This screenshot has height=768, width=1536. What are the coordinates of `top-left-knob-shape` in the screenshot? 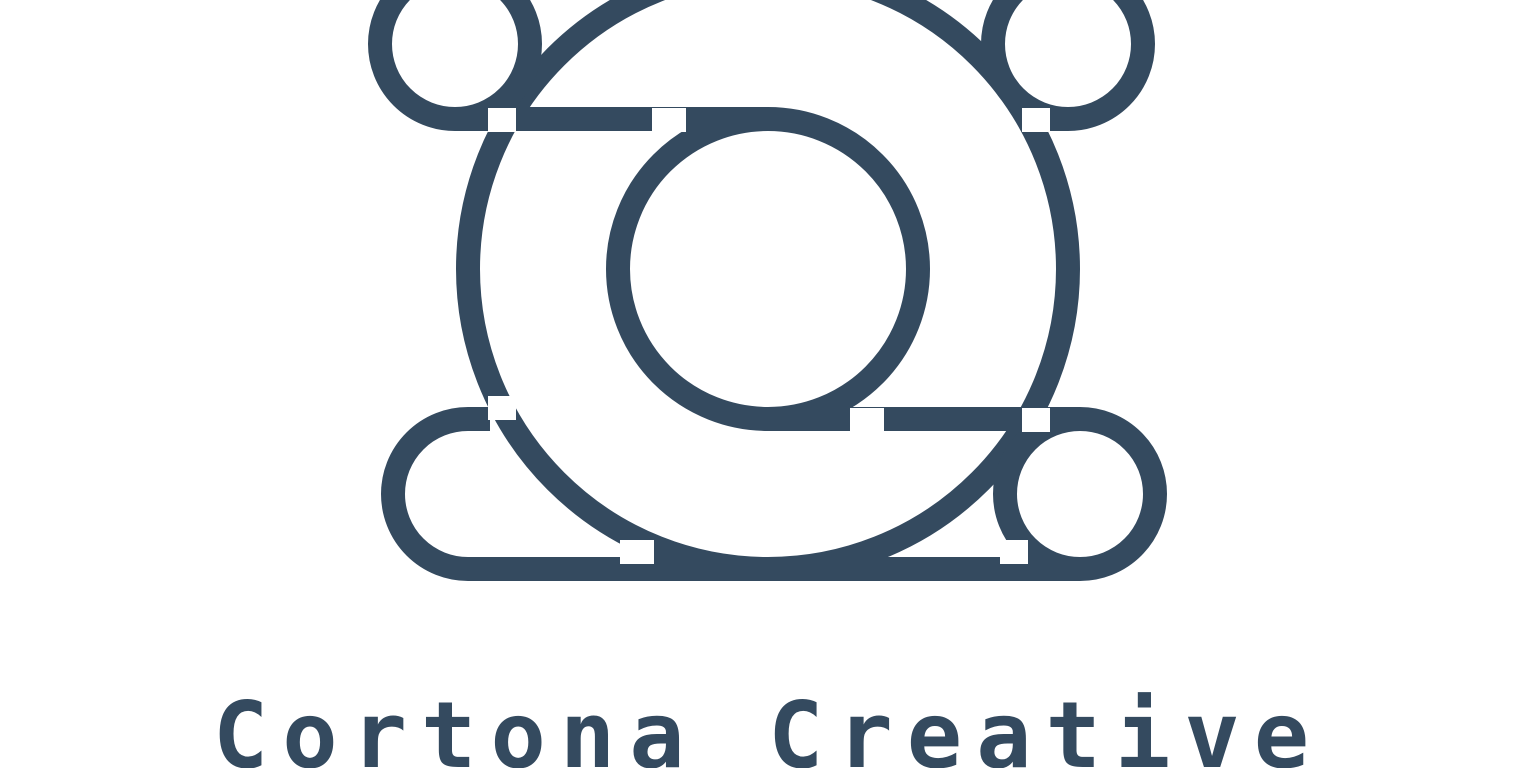 It's located at (455, 59).